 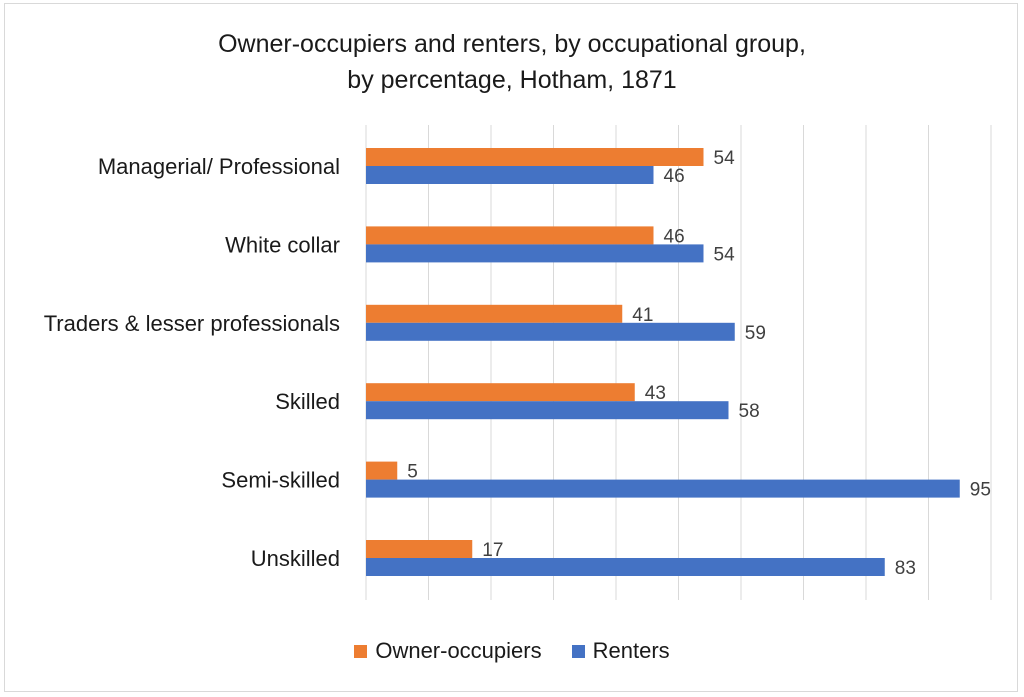 What do you see at coordinates (642, 315) in the screenshot?
I see `data-label-owner-occupiers-traders-lesser-professionals: 41` at bounding box center [642, 315].